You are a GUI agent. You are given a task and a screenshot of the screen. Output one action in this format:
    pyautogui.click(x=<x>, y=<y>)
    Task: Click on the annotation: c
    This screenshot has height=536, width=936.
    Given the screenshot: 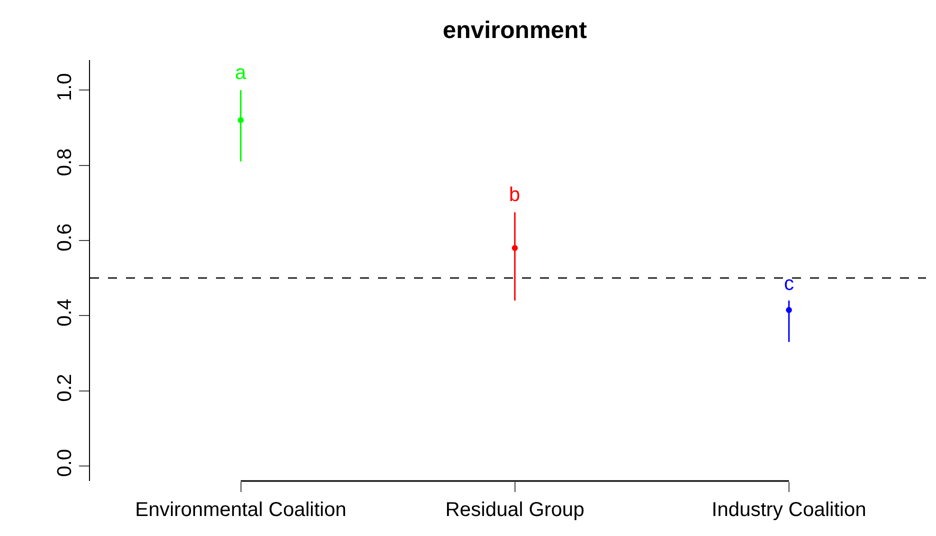 What is the action you would take?
    pyautogui.click(x=789, y=284)
    